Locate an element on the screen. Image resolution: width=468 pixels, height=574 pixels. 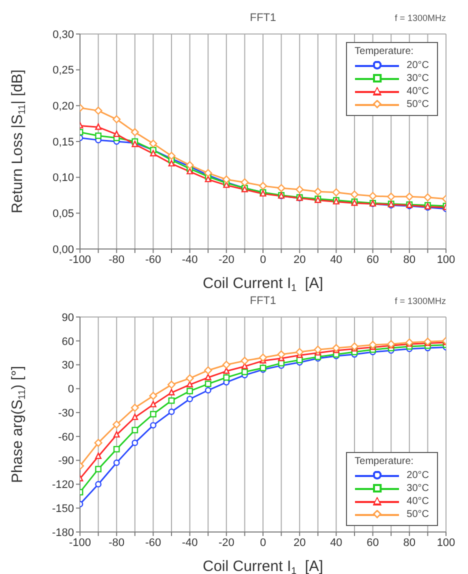
y-tick-label: -120 is located at coordinates (63, 485).